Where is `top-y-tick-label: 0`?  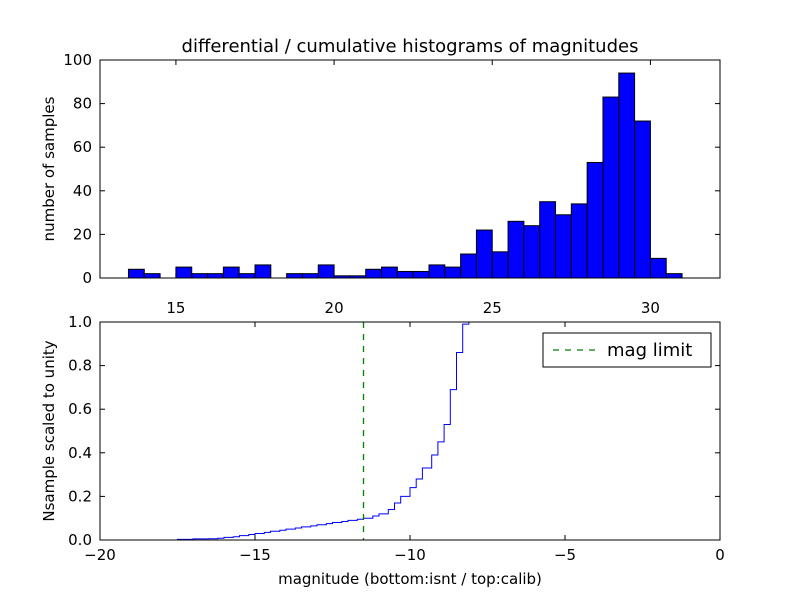
top-y-tick-label: 0 is located at coordinates (87, 278).